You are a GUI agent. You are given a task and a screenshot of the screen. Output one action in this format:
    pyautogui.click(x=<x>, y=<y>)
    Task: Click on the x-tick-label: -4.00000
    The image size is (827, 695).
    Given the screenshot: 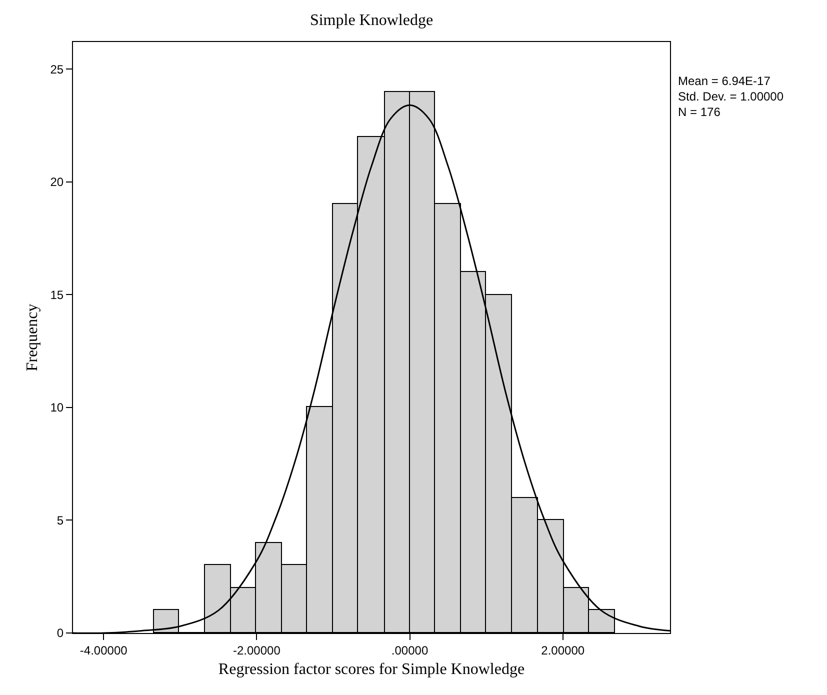 What is the action you would take?
    pyautogui.click(x=104, y=650)
    